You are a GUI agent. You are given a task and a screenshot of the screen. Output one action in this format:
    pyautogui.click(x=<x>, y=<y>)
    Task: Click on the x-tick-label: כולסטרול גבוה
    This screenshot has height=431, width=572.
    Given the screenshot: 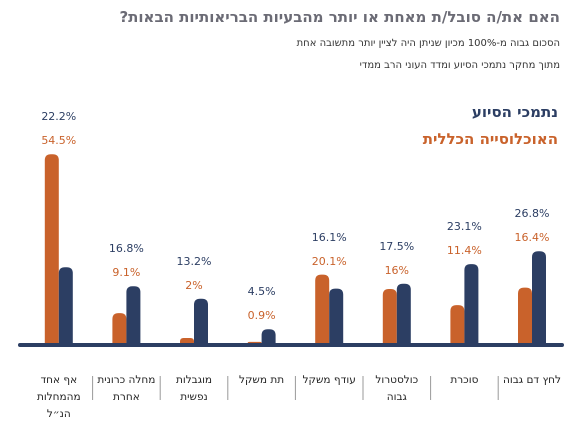 What is the action you would take?
    pyautogui.click(x=397, y=388)
    